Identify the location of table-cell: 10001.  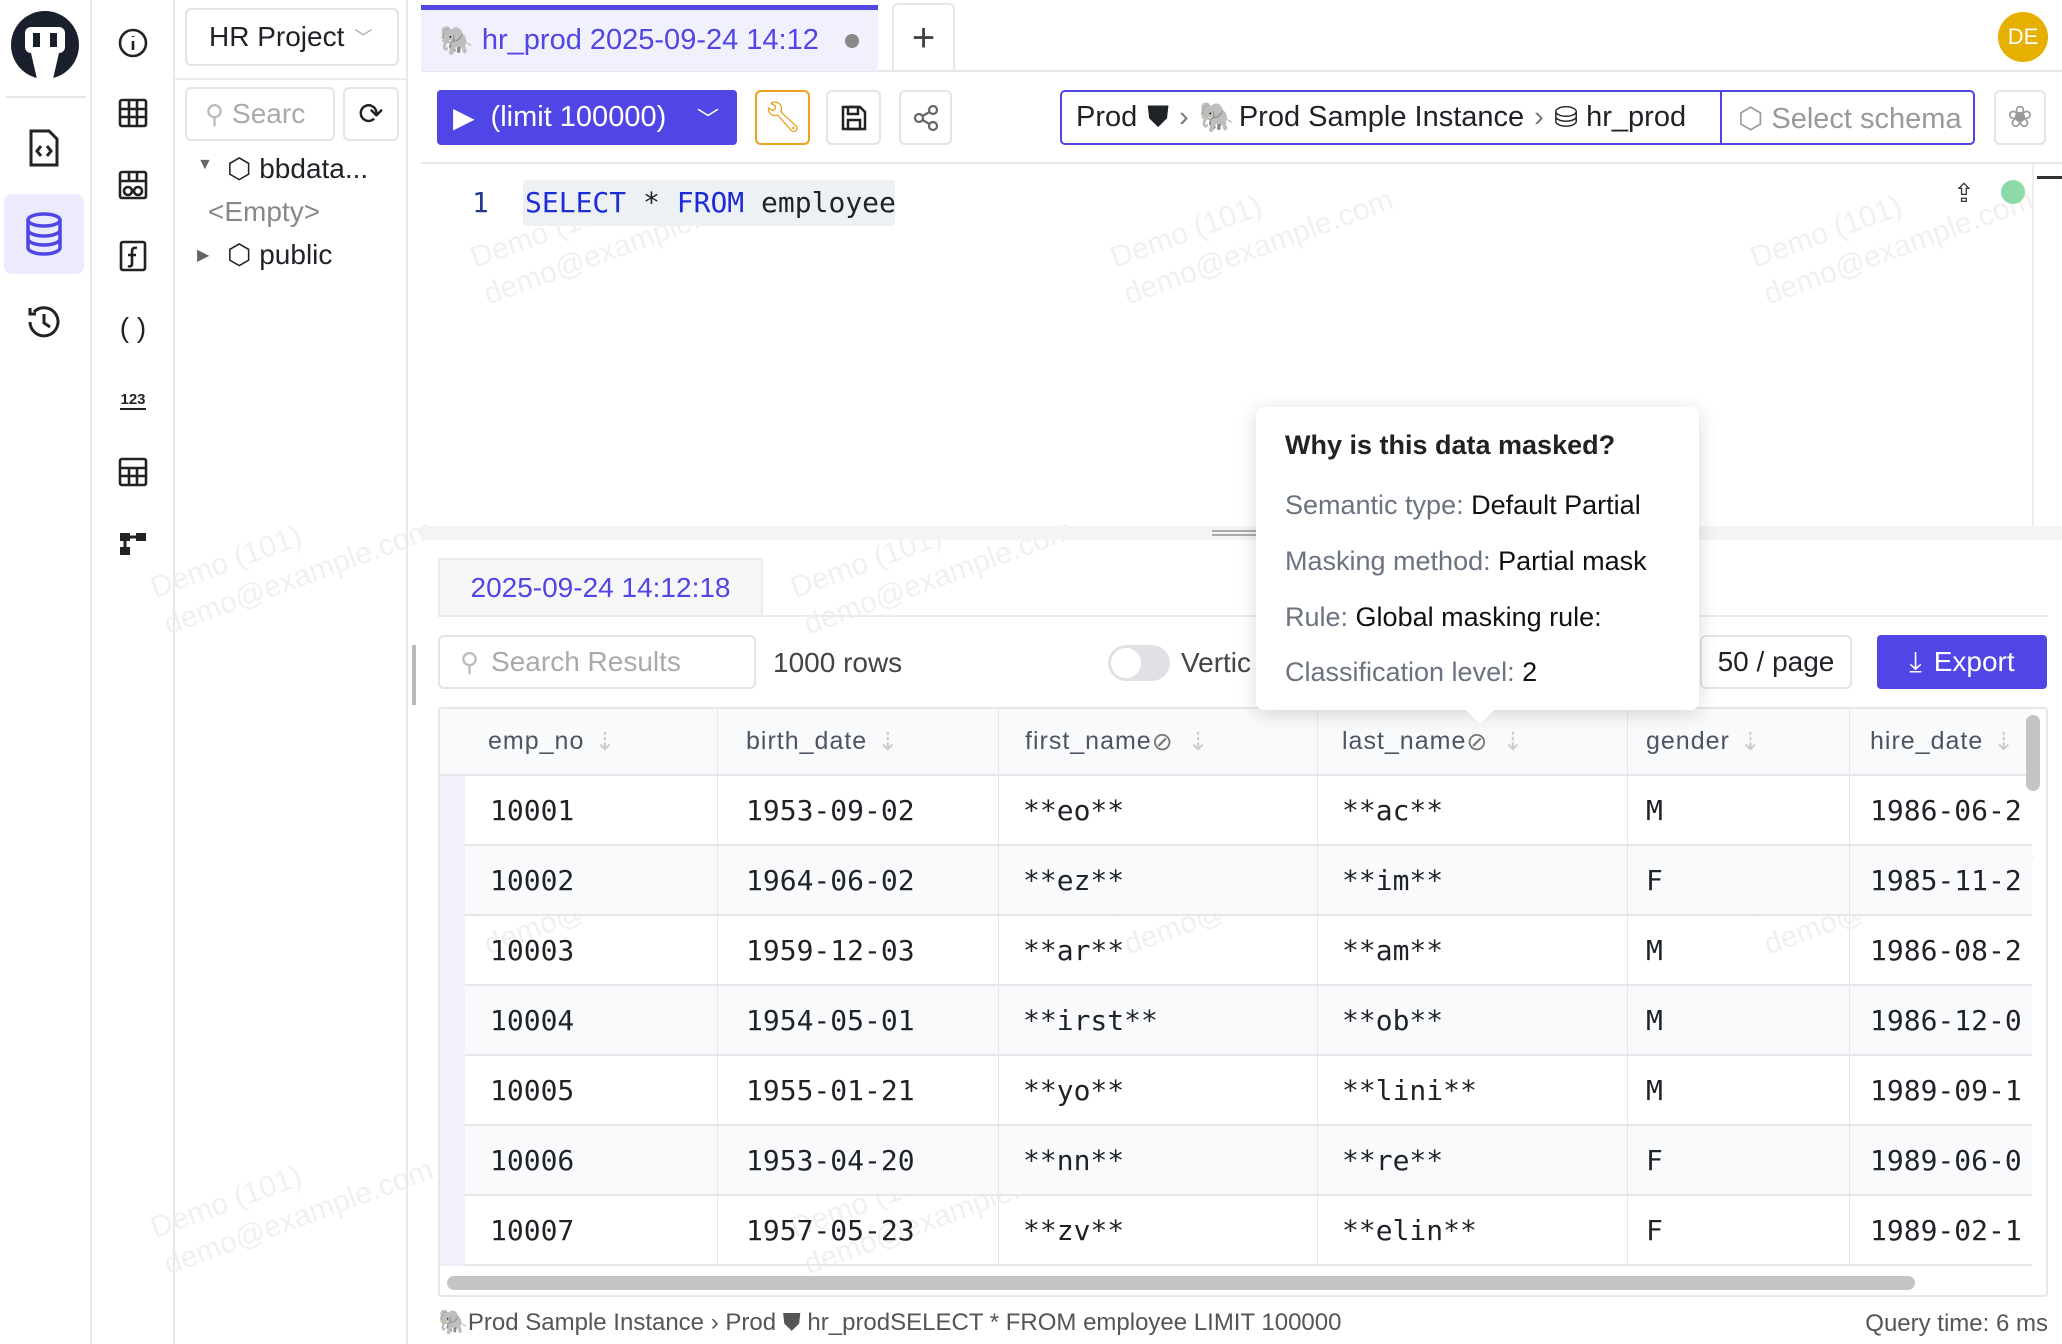
(579, 810).